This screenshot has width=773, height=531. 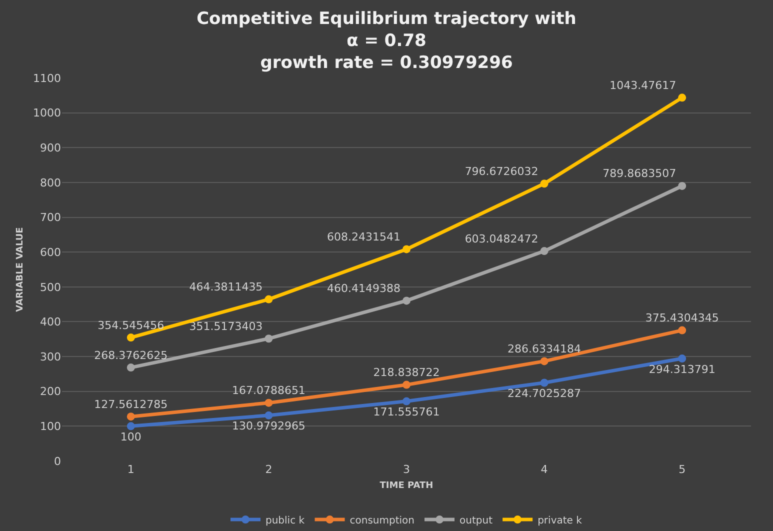 What do you see at coordinates (50, 427) in the screenshot?
I see `y-tick-label: 100` at bounding box center [50, 427].